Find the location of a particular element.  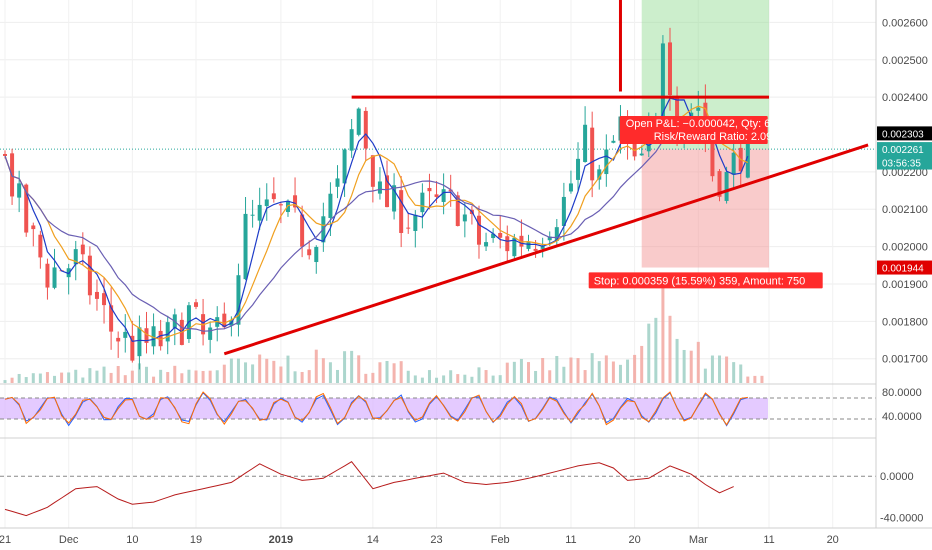

time-tick-label: 2019 is located at coordinates (281, 540).